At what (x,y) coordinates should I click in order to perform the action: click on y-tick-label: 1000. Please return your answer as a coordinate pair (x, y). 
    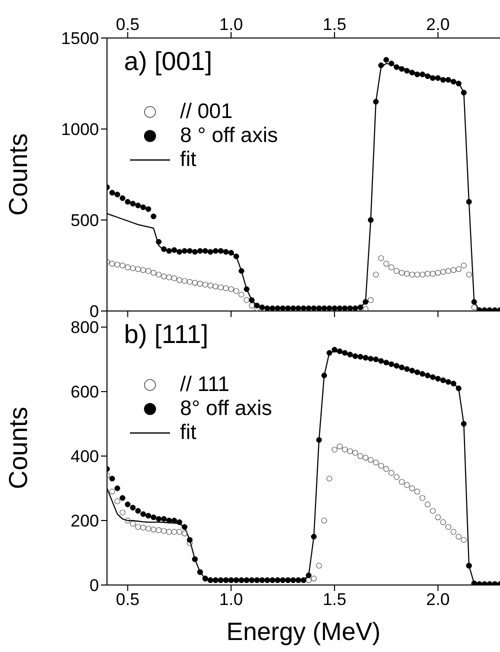
    Looking at the image, I should click on (80, 130).